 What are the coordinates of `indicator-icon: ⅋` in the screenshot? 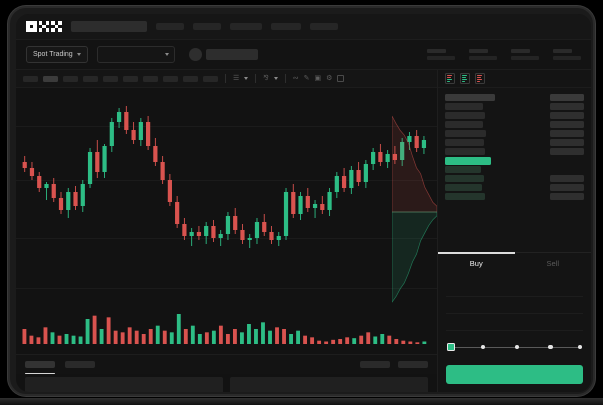 It's located at (266, 78).